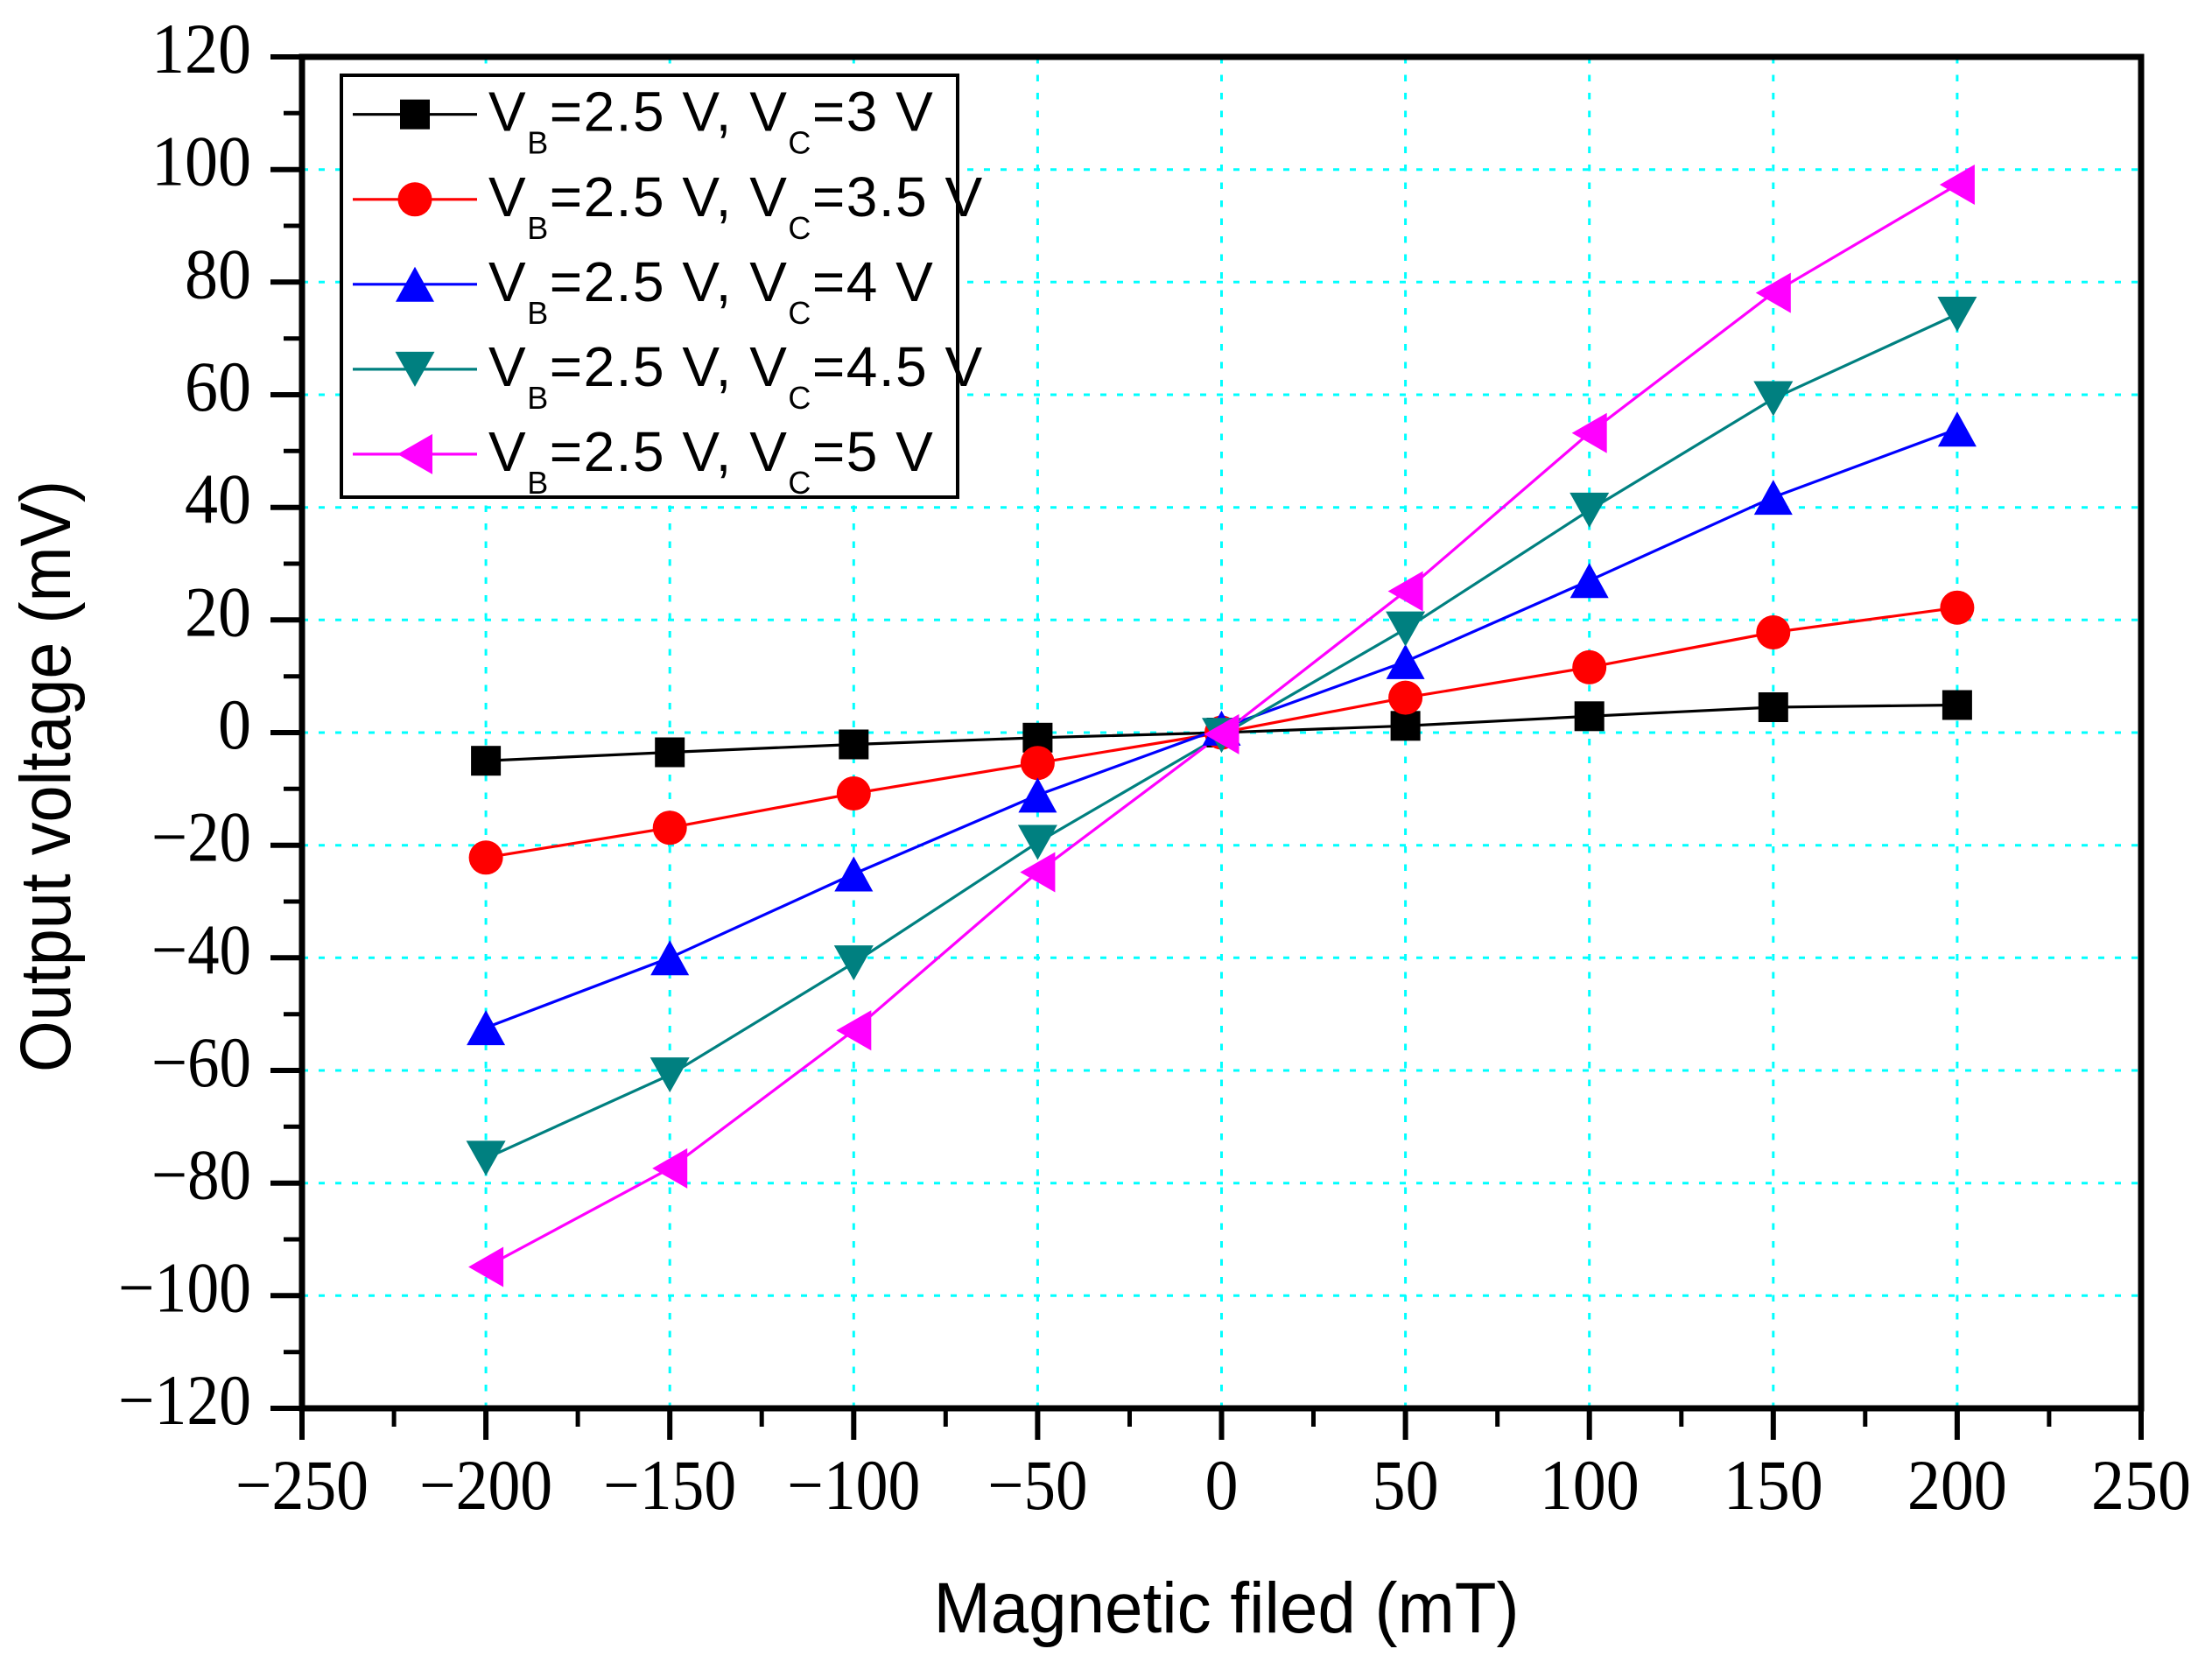 The height and width of the screenshot is (1670, 2212). Describe the element at coordinates (1773, 1485) in the screenshot. I see `svg-text: 150` at that location.